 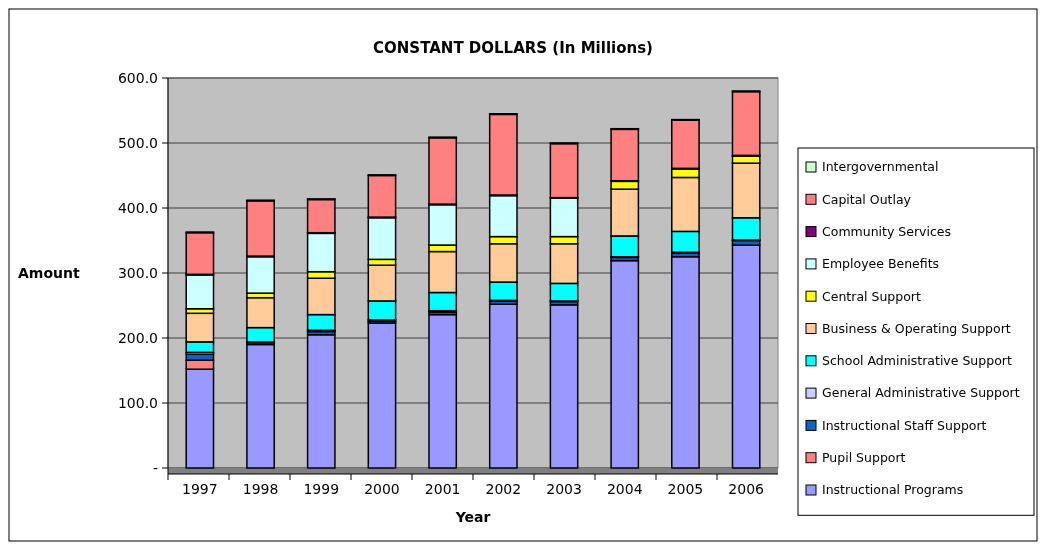 What do you see at coordinates (871, 296) in the screenshot?
I see `legend-label: Central Support` at bounding box center [871, 296].